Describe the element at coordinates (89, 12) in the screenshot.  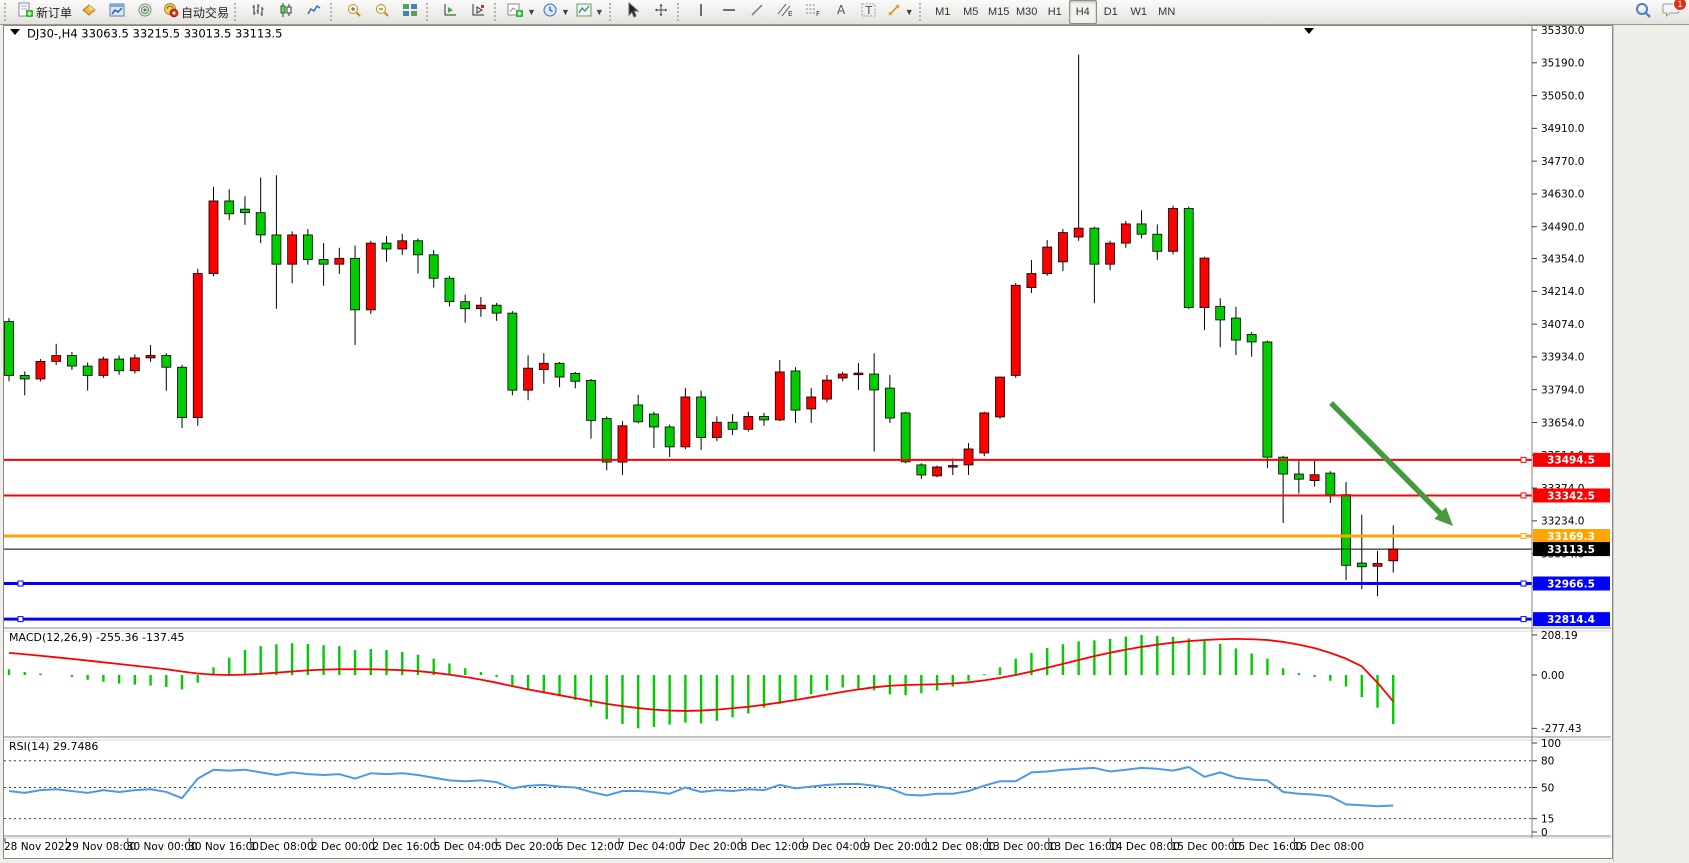
I see `gold-button` at that location.